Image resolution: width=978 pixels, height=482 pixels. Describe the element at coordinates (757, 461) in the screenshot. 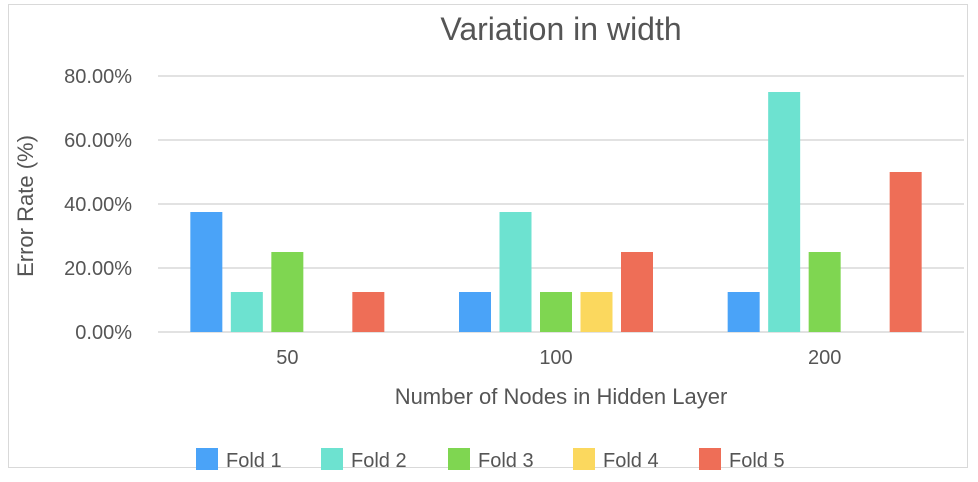

I see `legend-label: Fold 5` at that location.